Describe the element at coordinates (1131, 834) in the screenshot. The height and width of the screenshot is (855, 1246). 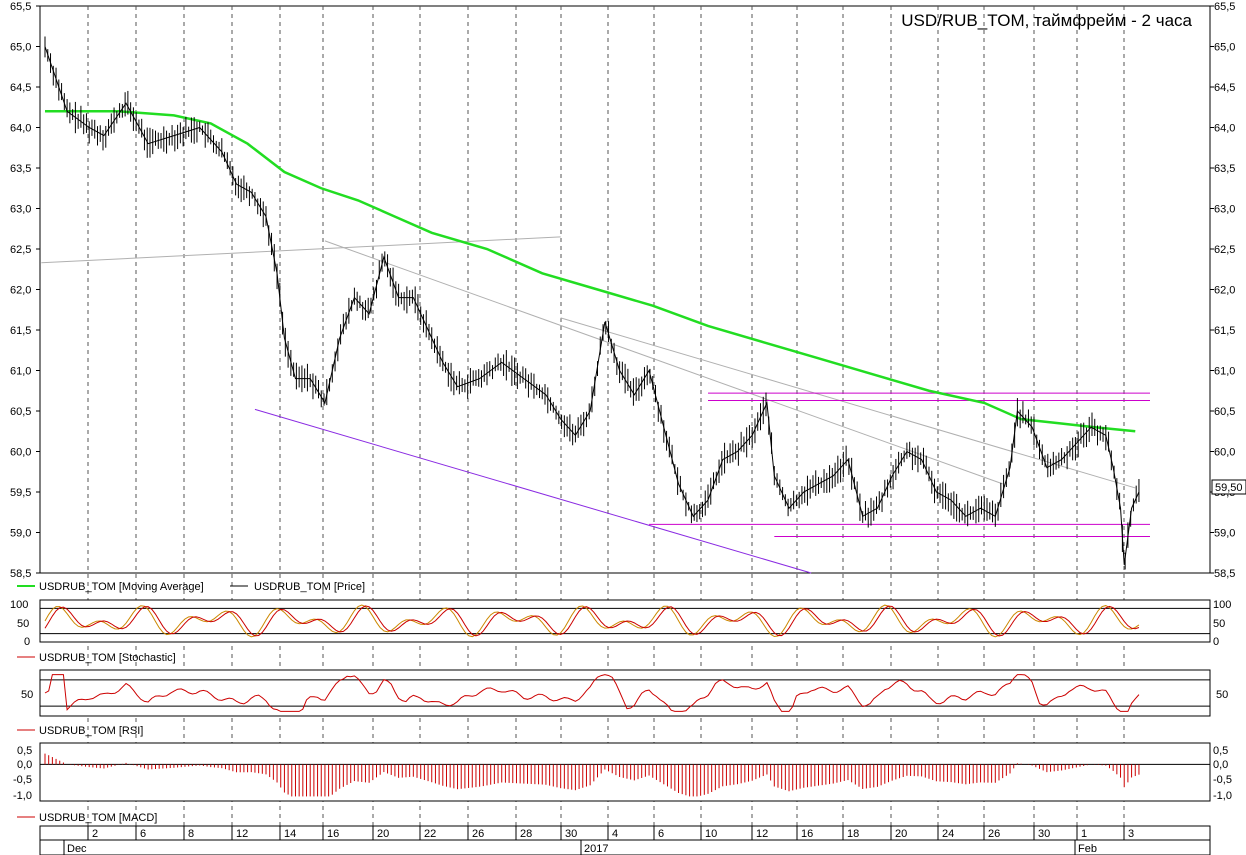
I see `x-day-label: 3` at that location.